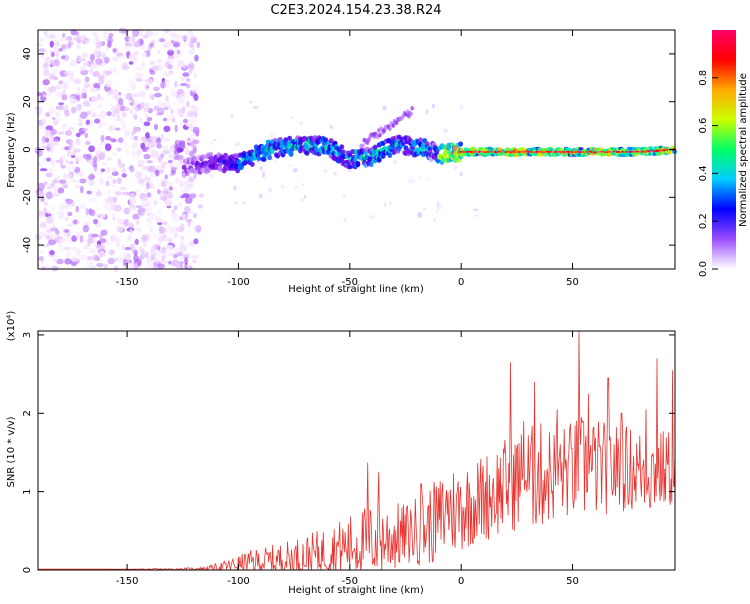  What do you see at coordinates (356, 590) in the screenshot?
I see `snr-xlabel: Height of straight line (km)` at bounding box center [356, 590].